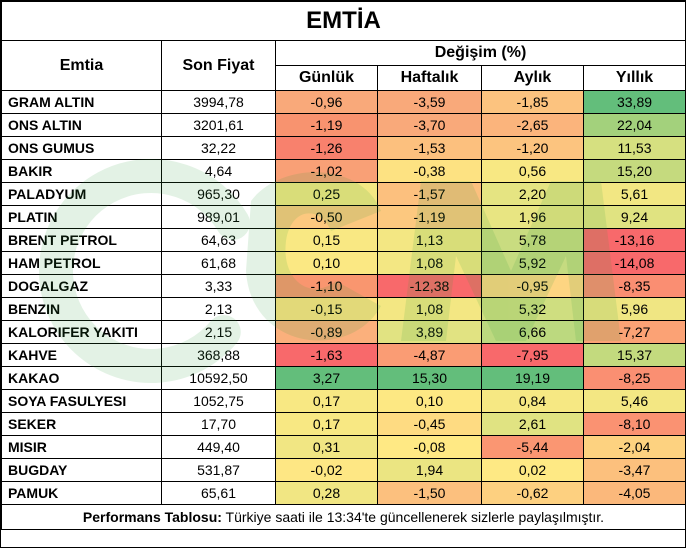 This screenshot has height=548, width=686. What do you see at coordinates (326, 263) in the screenshot?
I see `daily-change: 0,10` at bounding box center [326, 263].